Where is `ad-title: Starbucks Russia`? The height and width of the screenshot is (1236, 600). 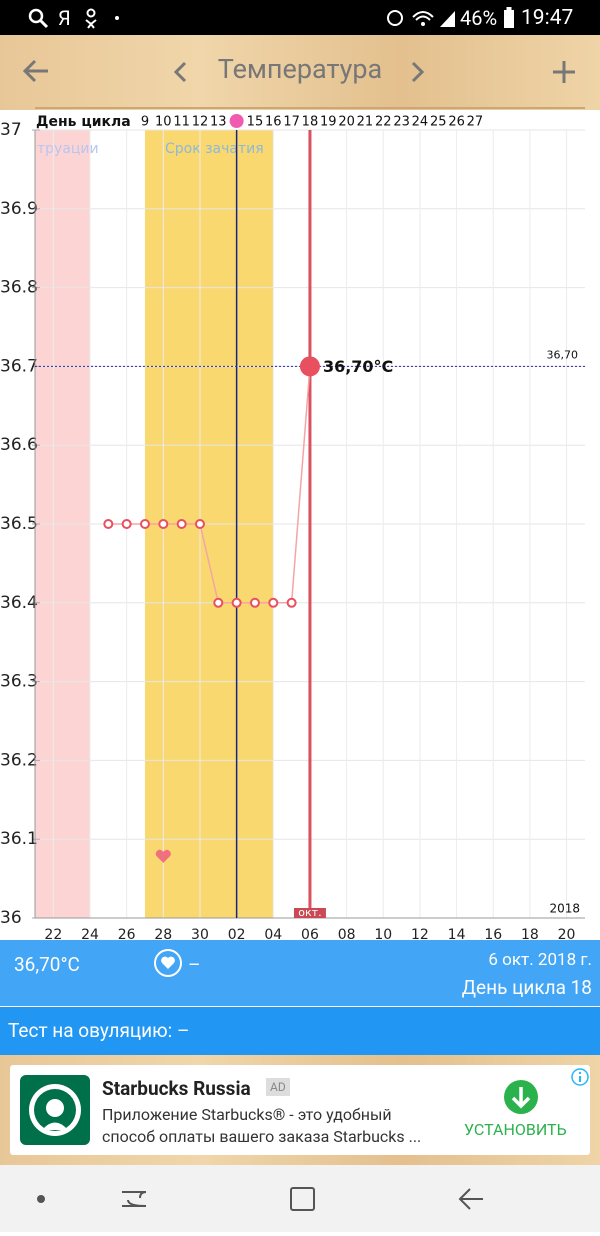 ad-title: Starbucks Russia is located at coordinates (176, 1088).